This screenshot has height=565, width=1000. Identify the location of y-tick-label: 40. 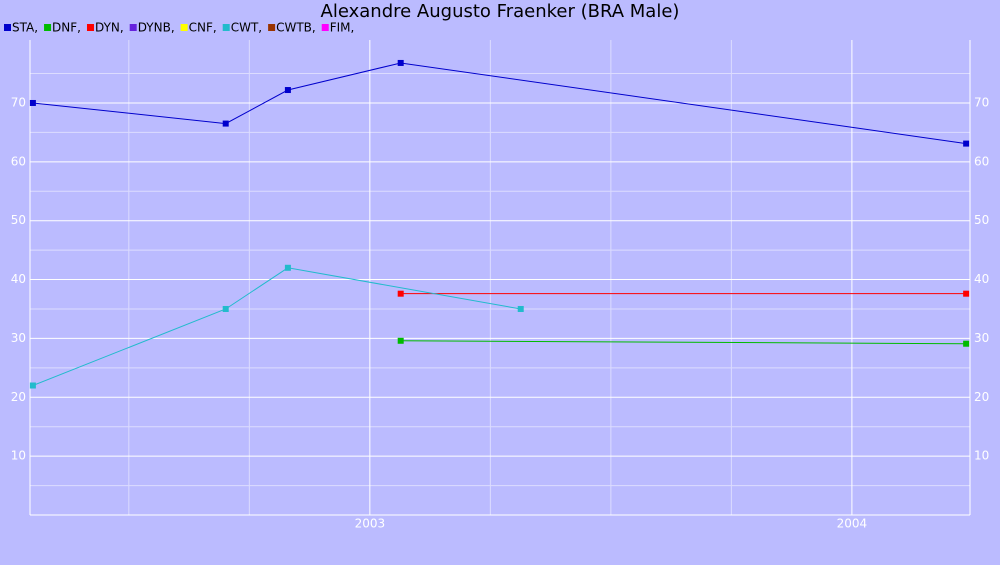
(18, 279).